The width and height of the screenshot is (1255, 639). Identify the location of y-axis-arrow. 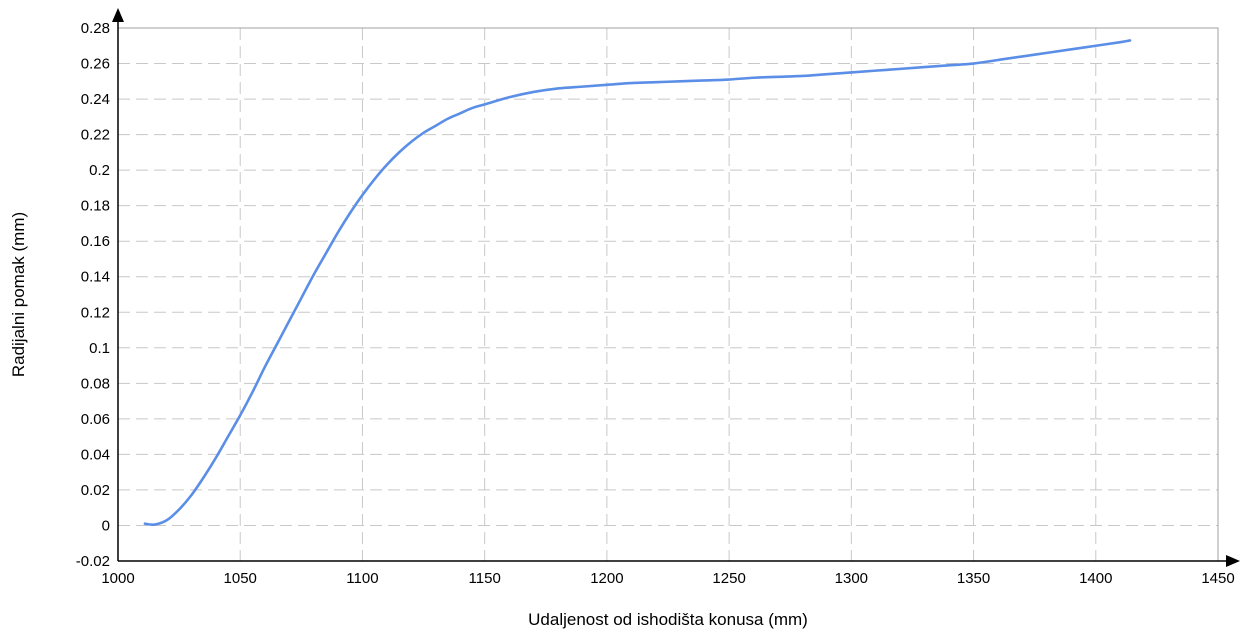
(118, 15).